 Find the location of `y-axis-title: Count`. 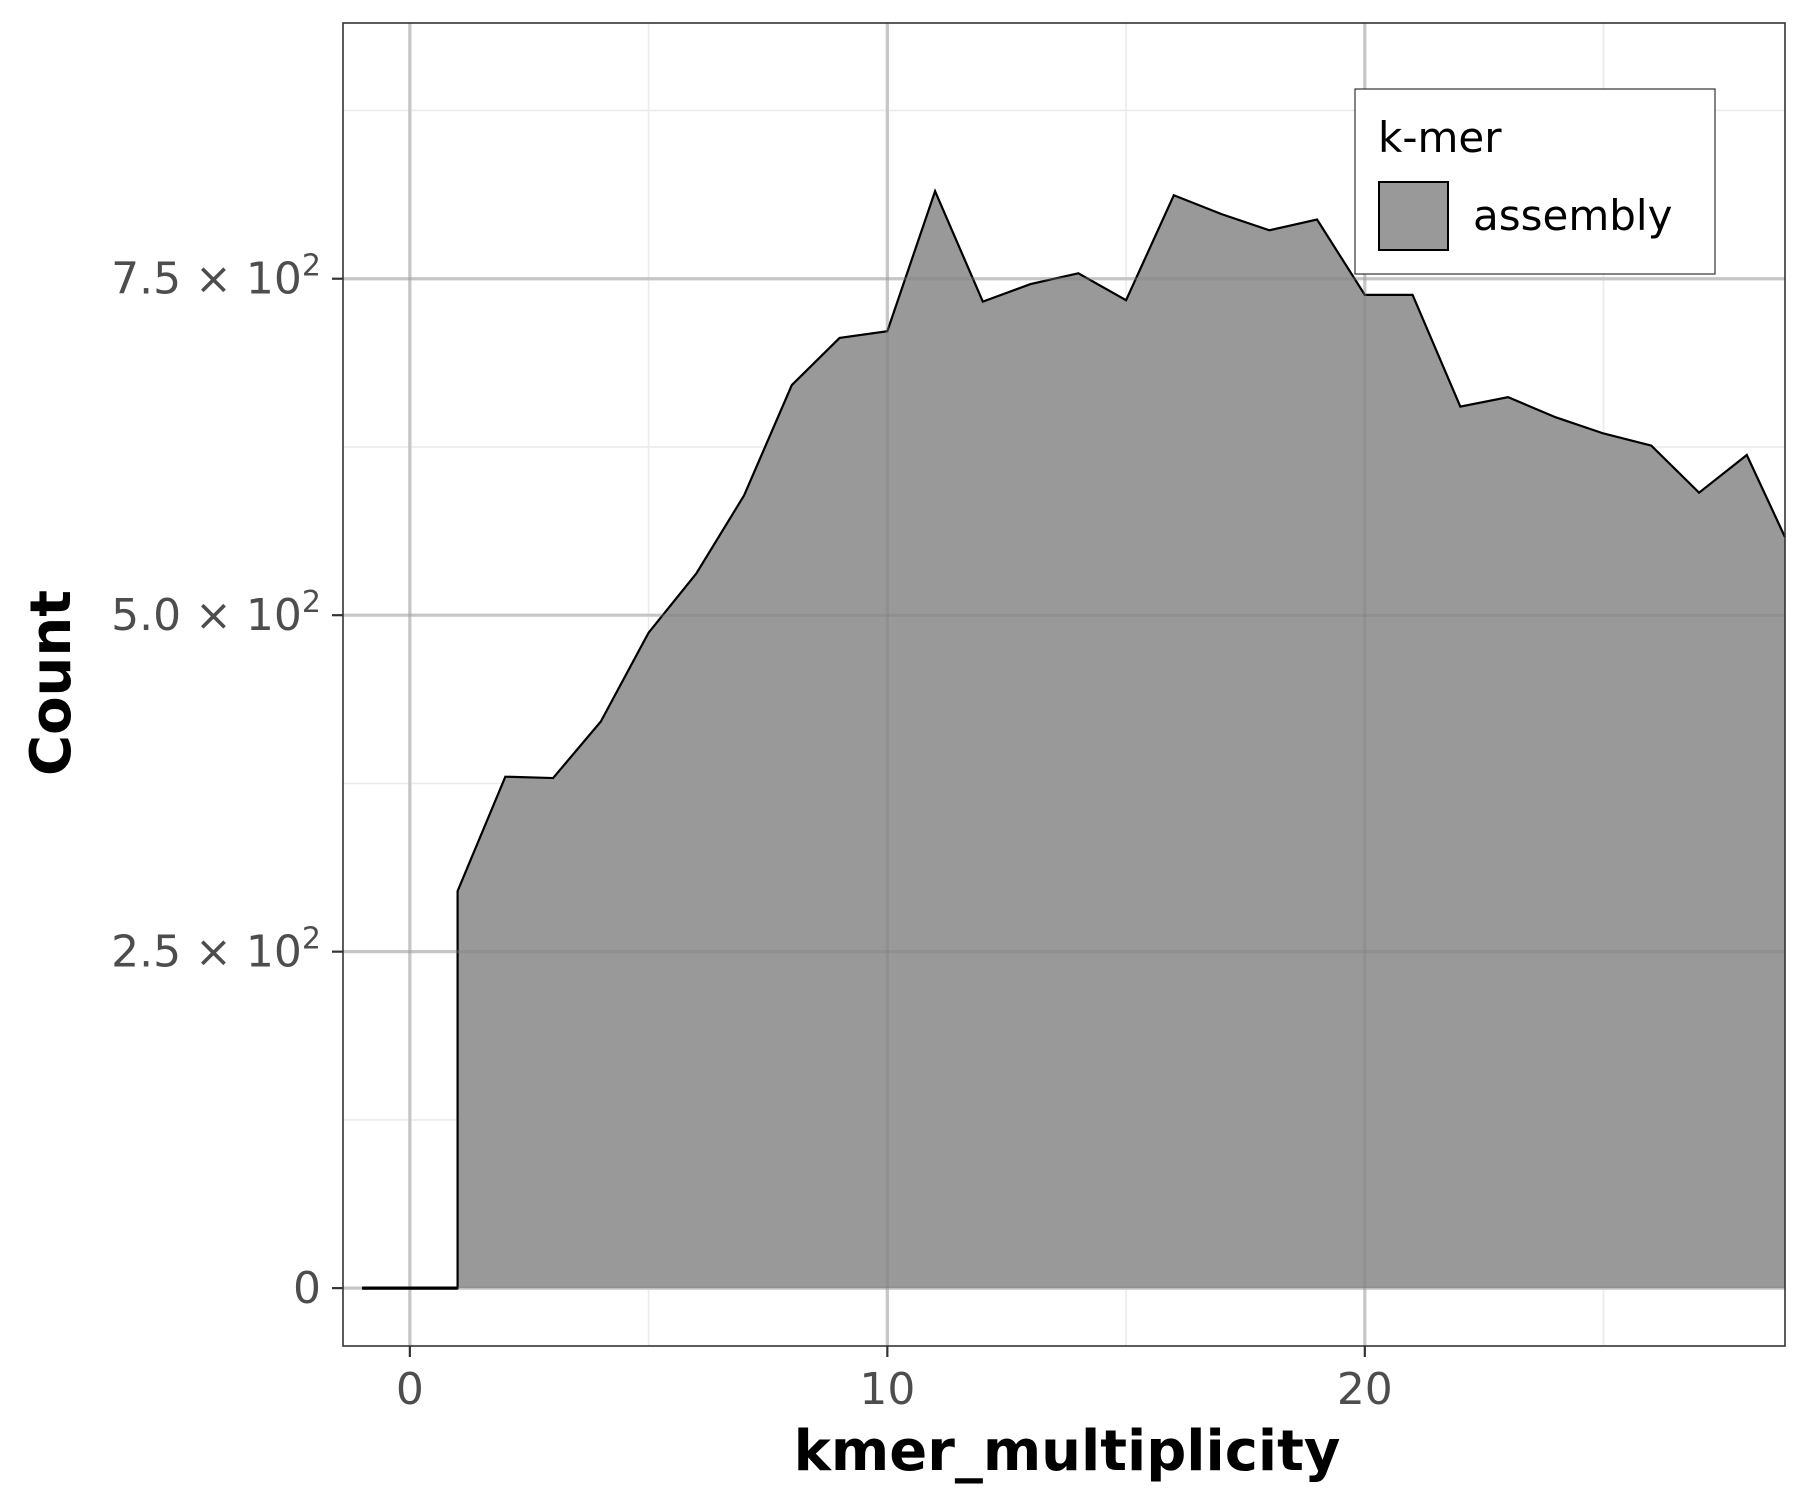

y-axis-title: Count is located at coordinates (51, 683).